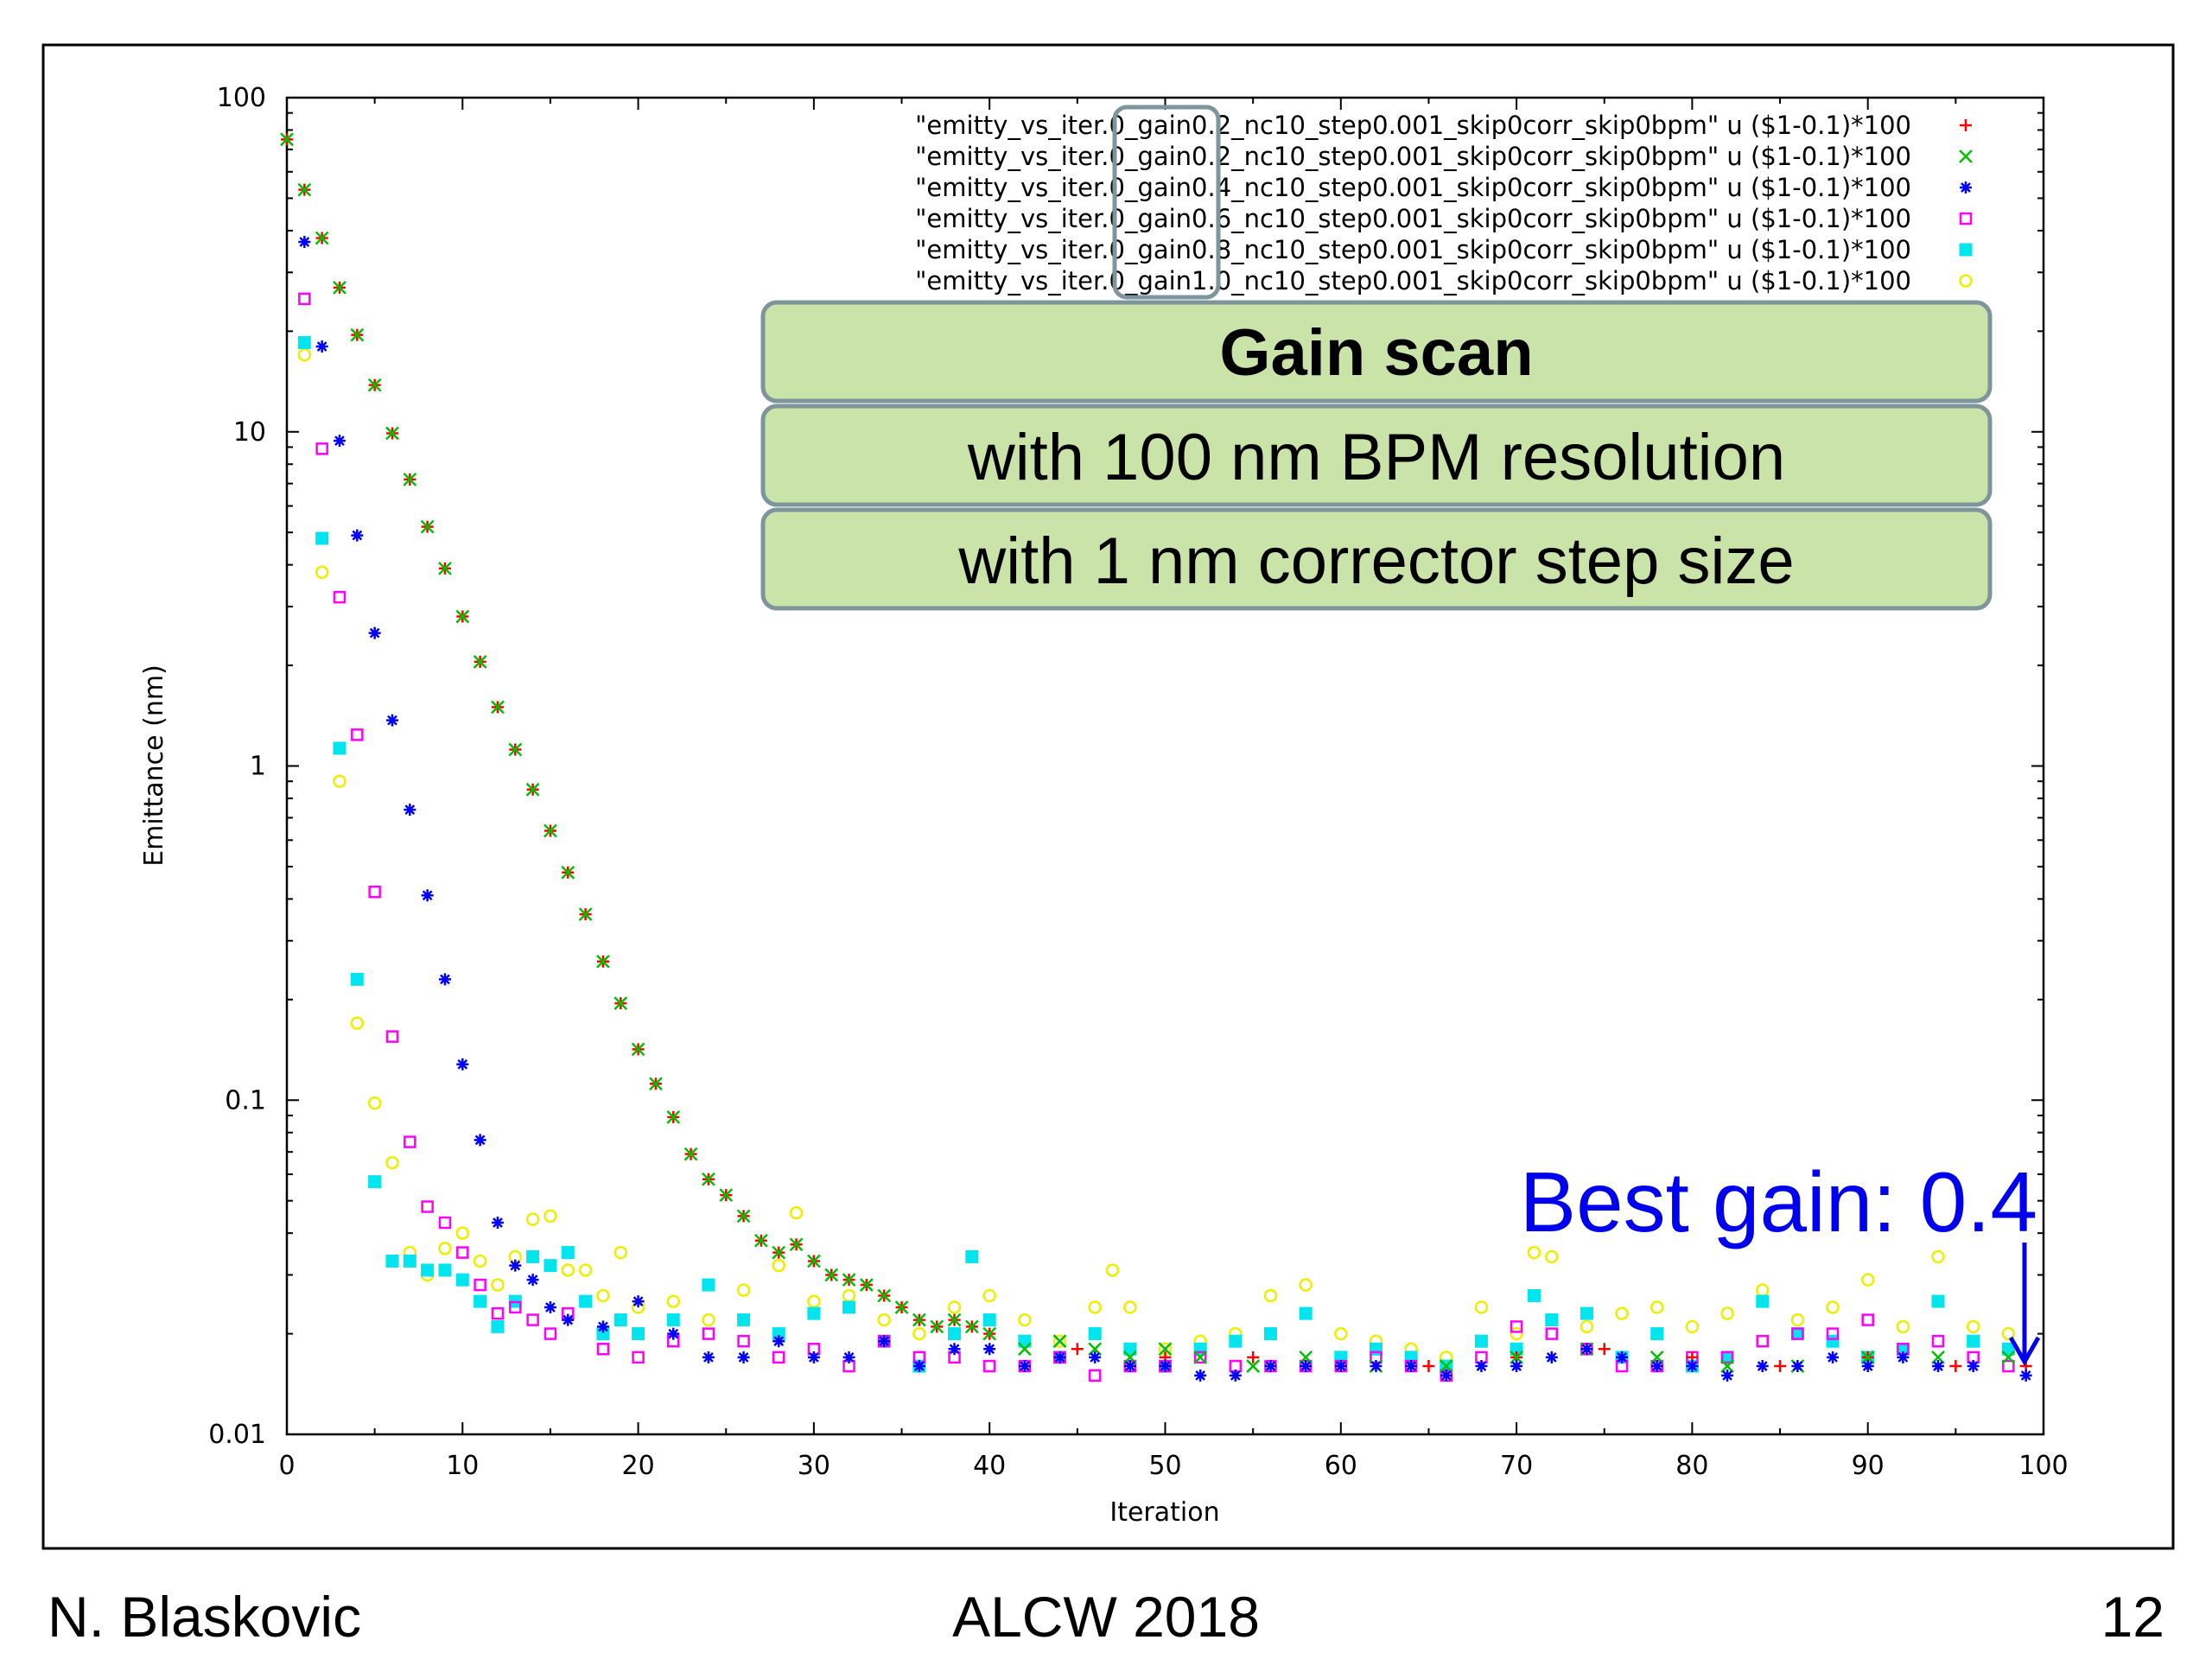 This screenshot has height=1659, width=2212. Describe the element at coordinates (1516, 1466) in the screenshot. I see `x-tick-label: 70` at that location.